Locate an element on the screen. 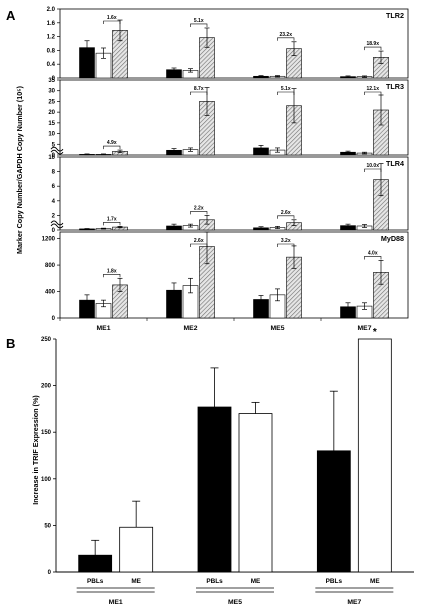  panel-a-myd88-fold-label: 2.6x is located at coordinates (199, 241).